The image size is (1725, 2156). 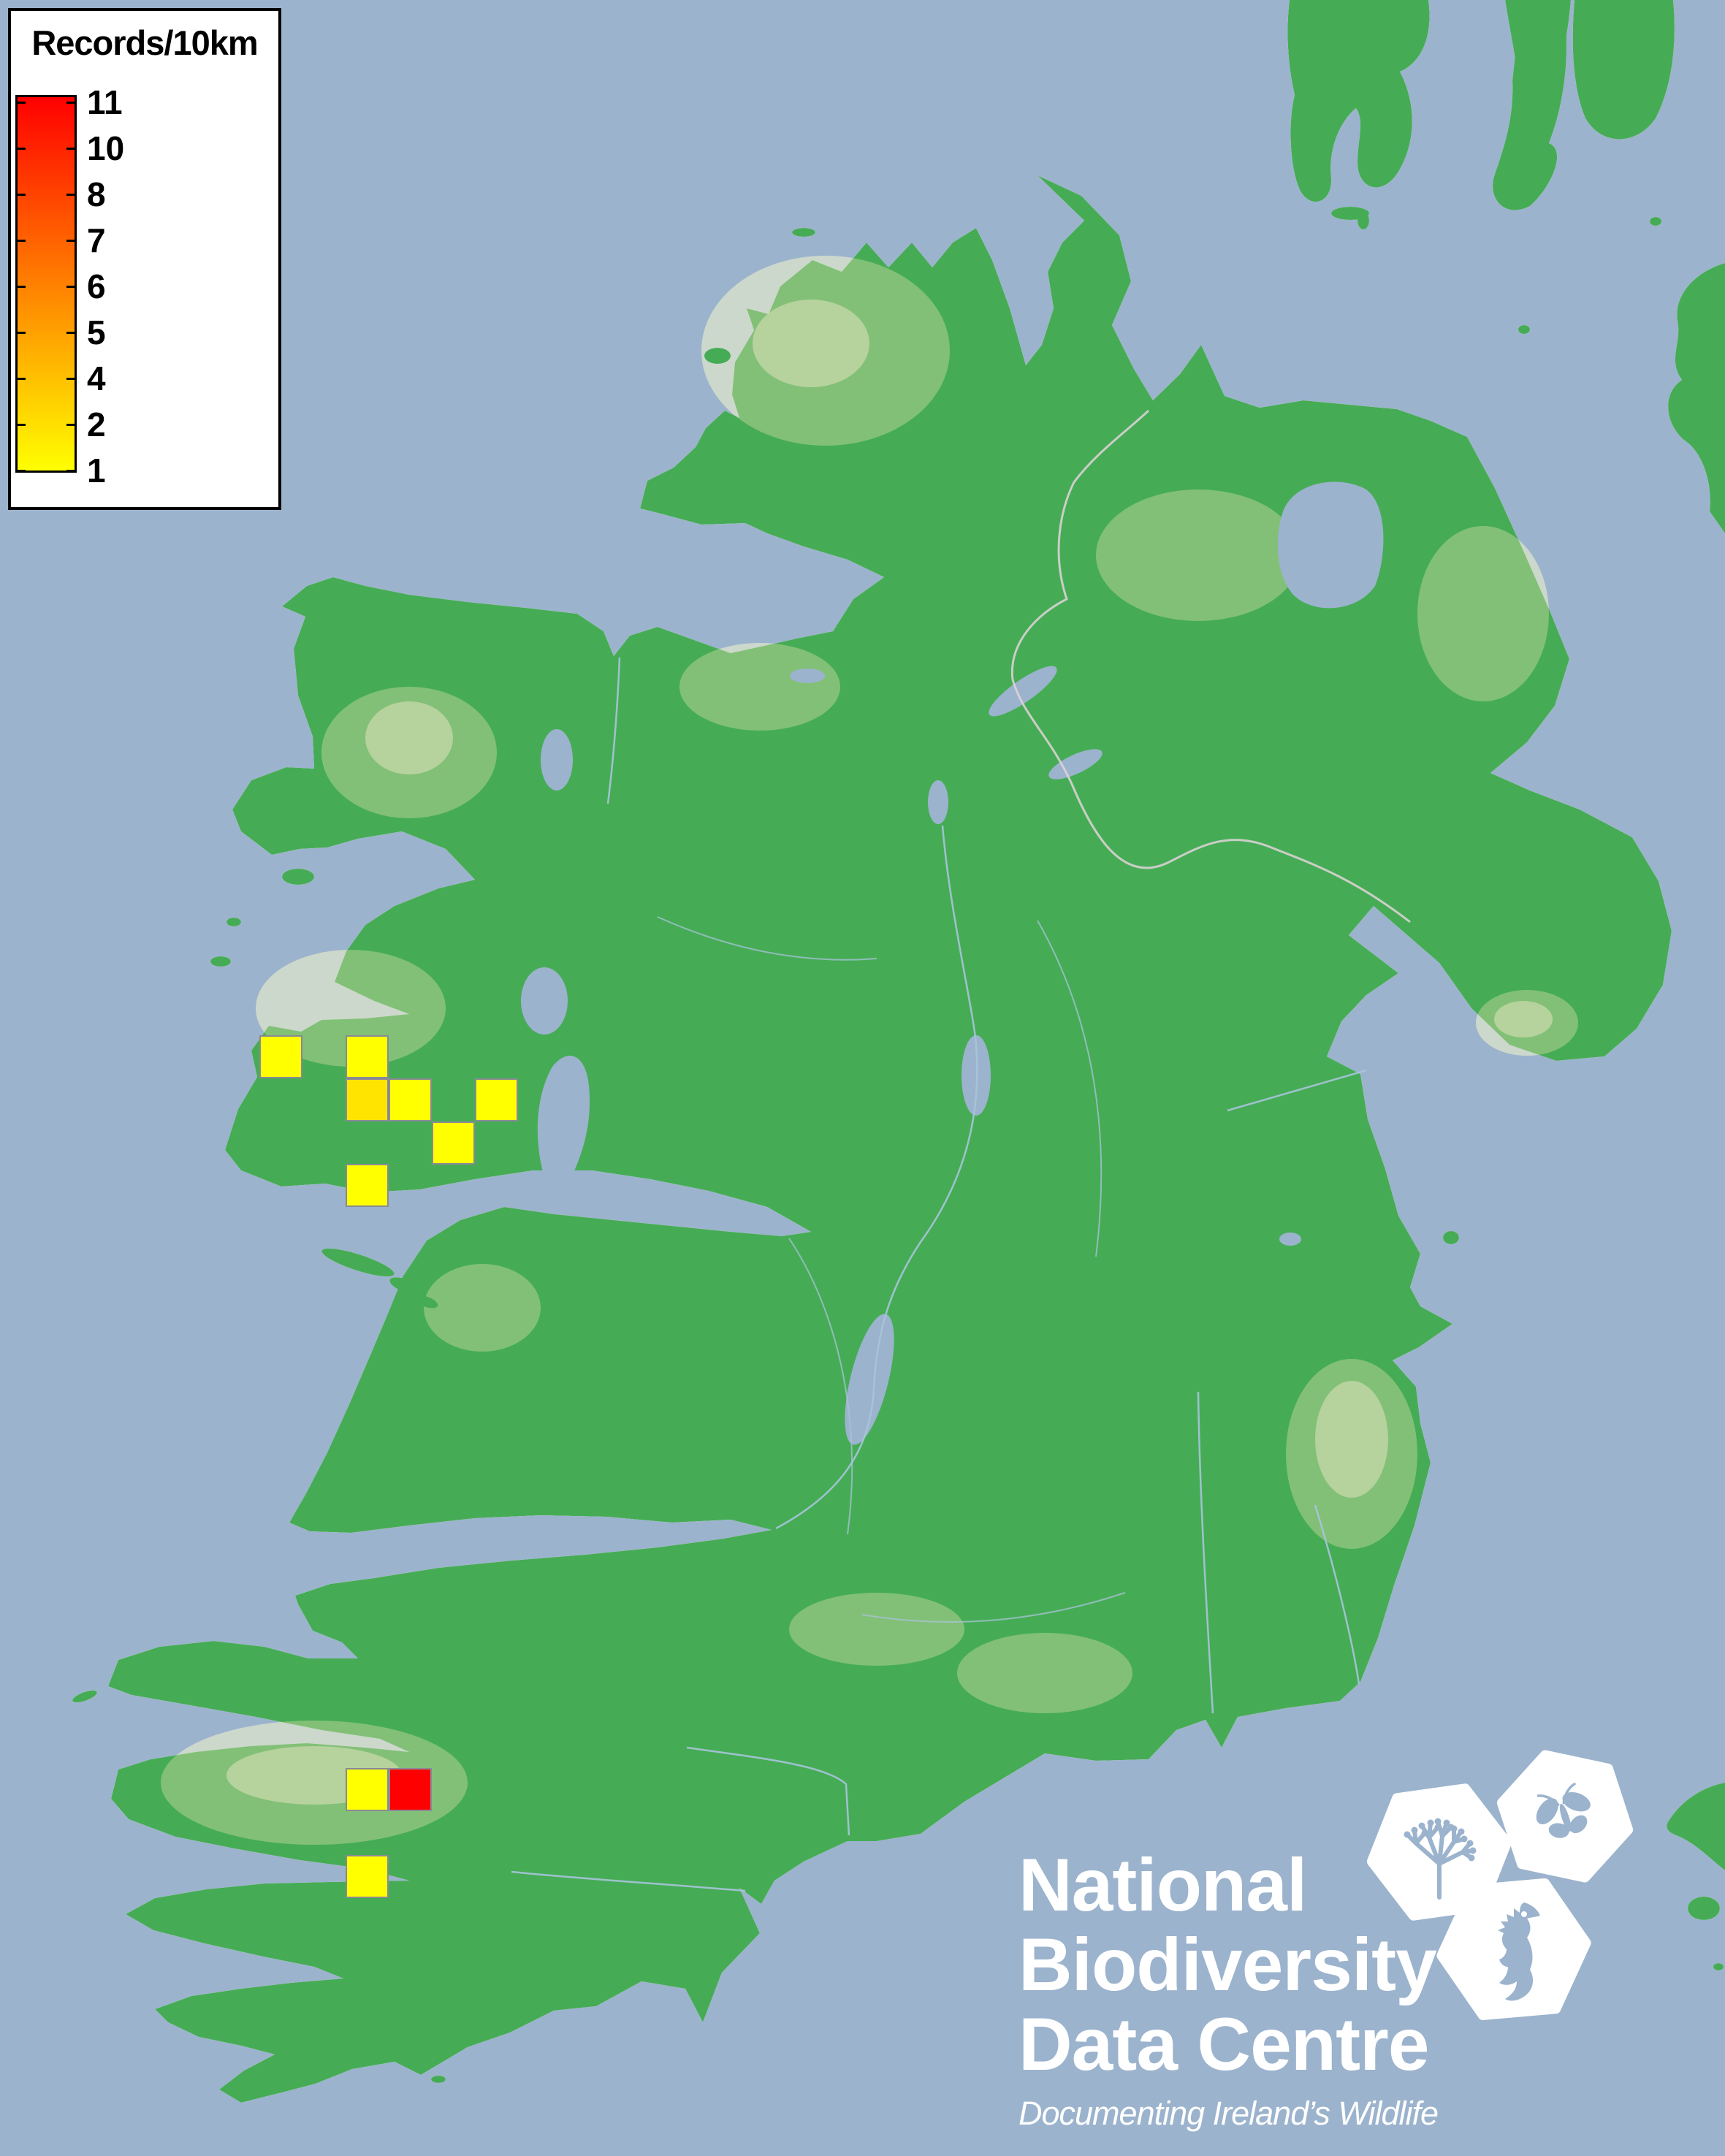 I want to click on county-boundaries, so click(x=891, y=1269).